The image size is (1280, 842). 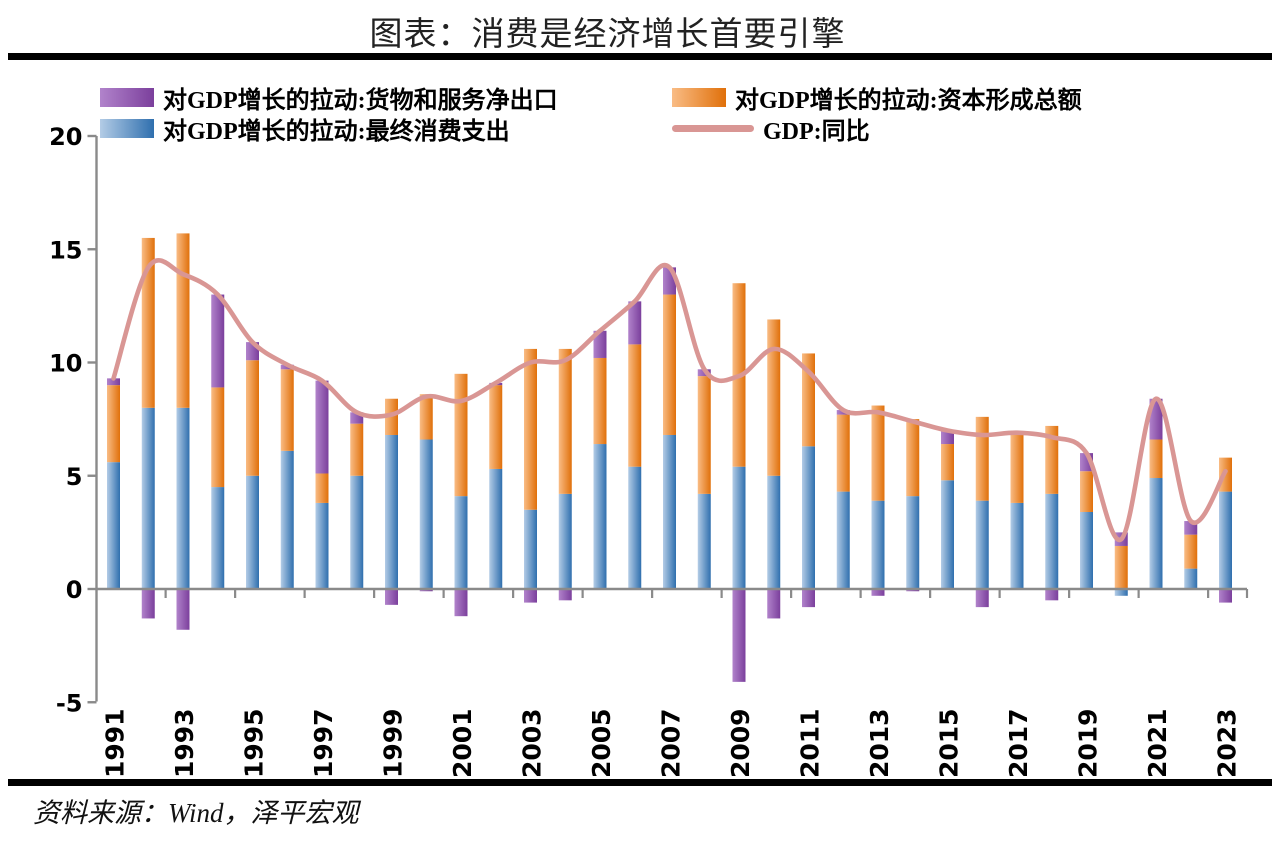 I want to click on bar-2007-capital, so click(x=669, y=364).